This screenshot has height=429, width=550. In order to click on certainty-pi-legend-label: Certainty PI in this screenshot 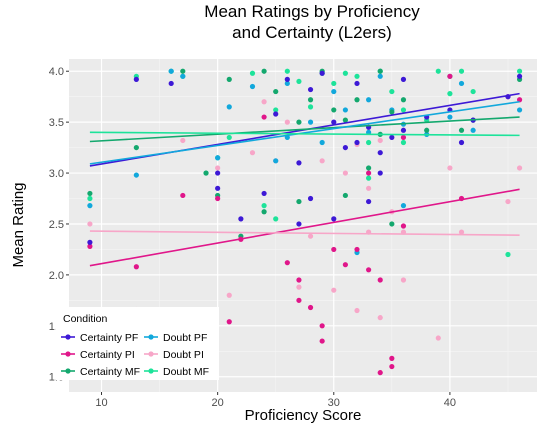, I will do `click(107, 355)`.